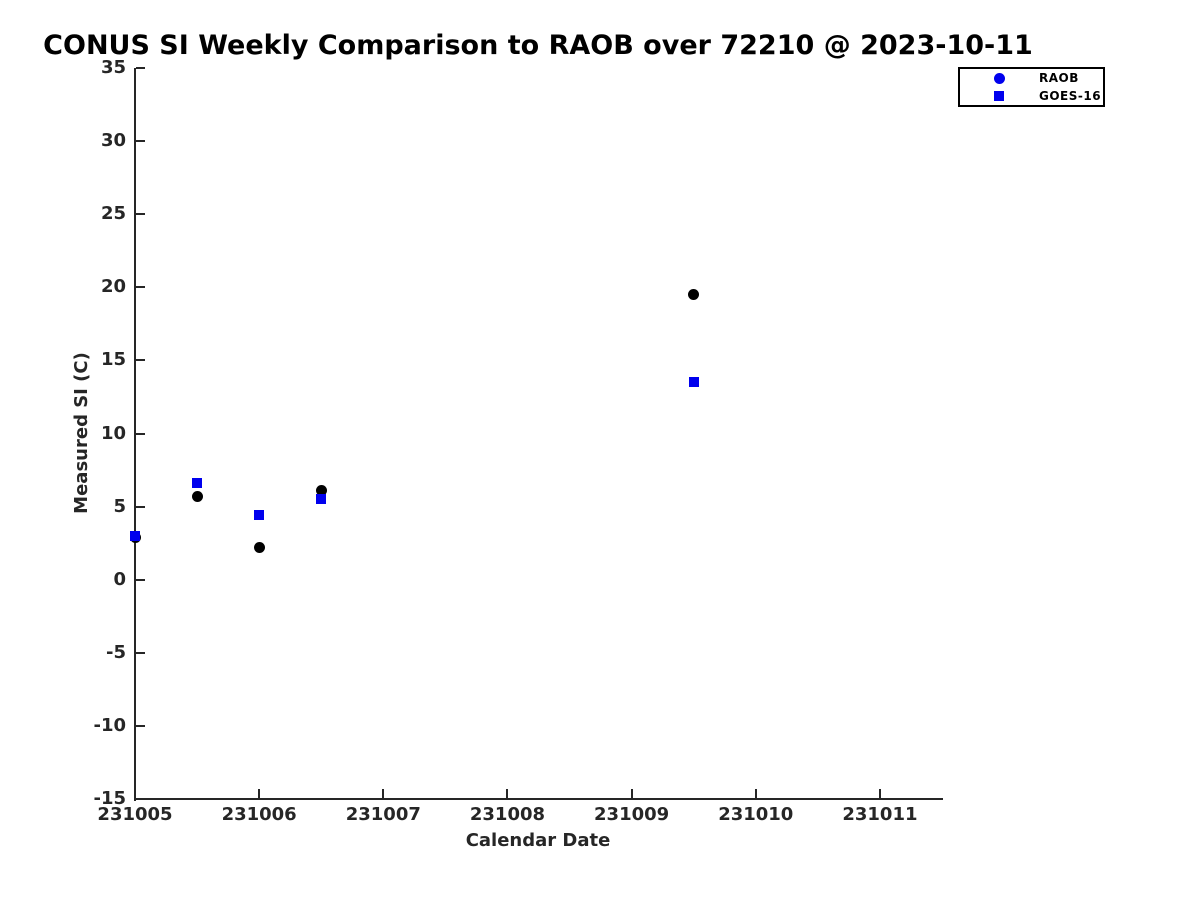 This screenshot has width=1200, height=900. I want to click on y-tick-label: 20, so click(113, 287).